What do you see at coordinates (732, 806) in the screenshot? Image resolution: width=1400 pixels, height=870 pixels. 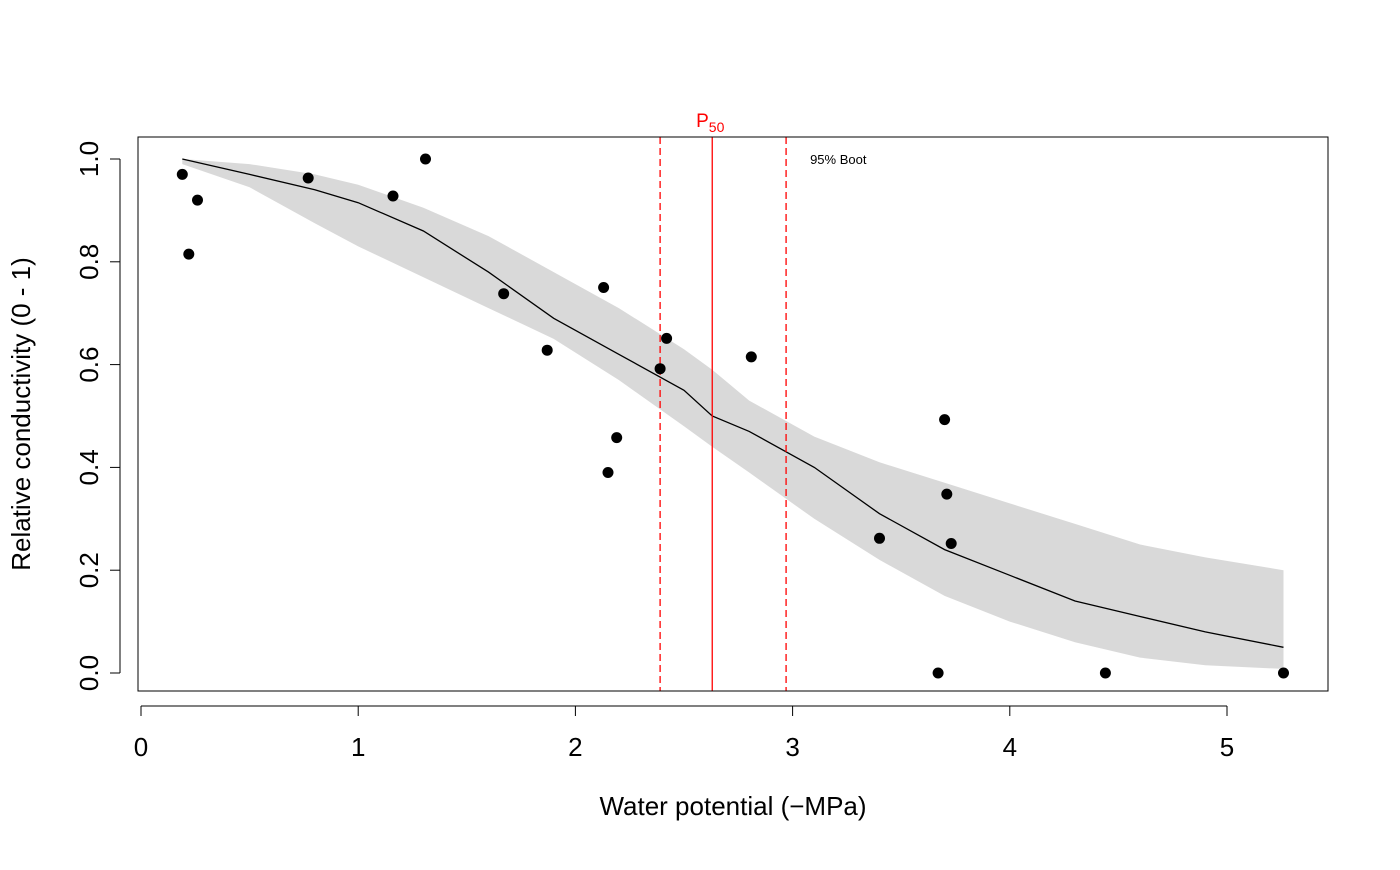 I see `x-axis-title: Water potential (−MPa)` at bounding box center [732, 806].